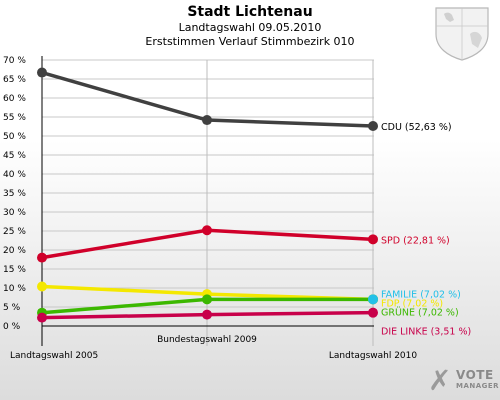  Describe the element at coordinates (207, 340) in the screenshot. I see `x-tick-label: Bundestagswahl 2009` at that location.